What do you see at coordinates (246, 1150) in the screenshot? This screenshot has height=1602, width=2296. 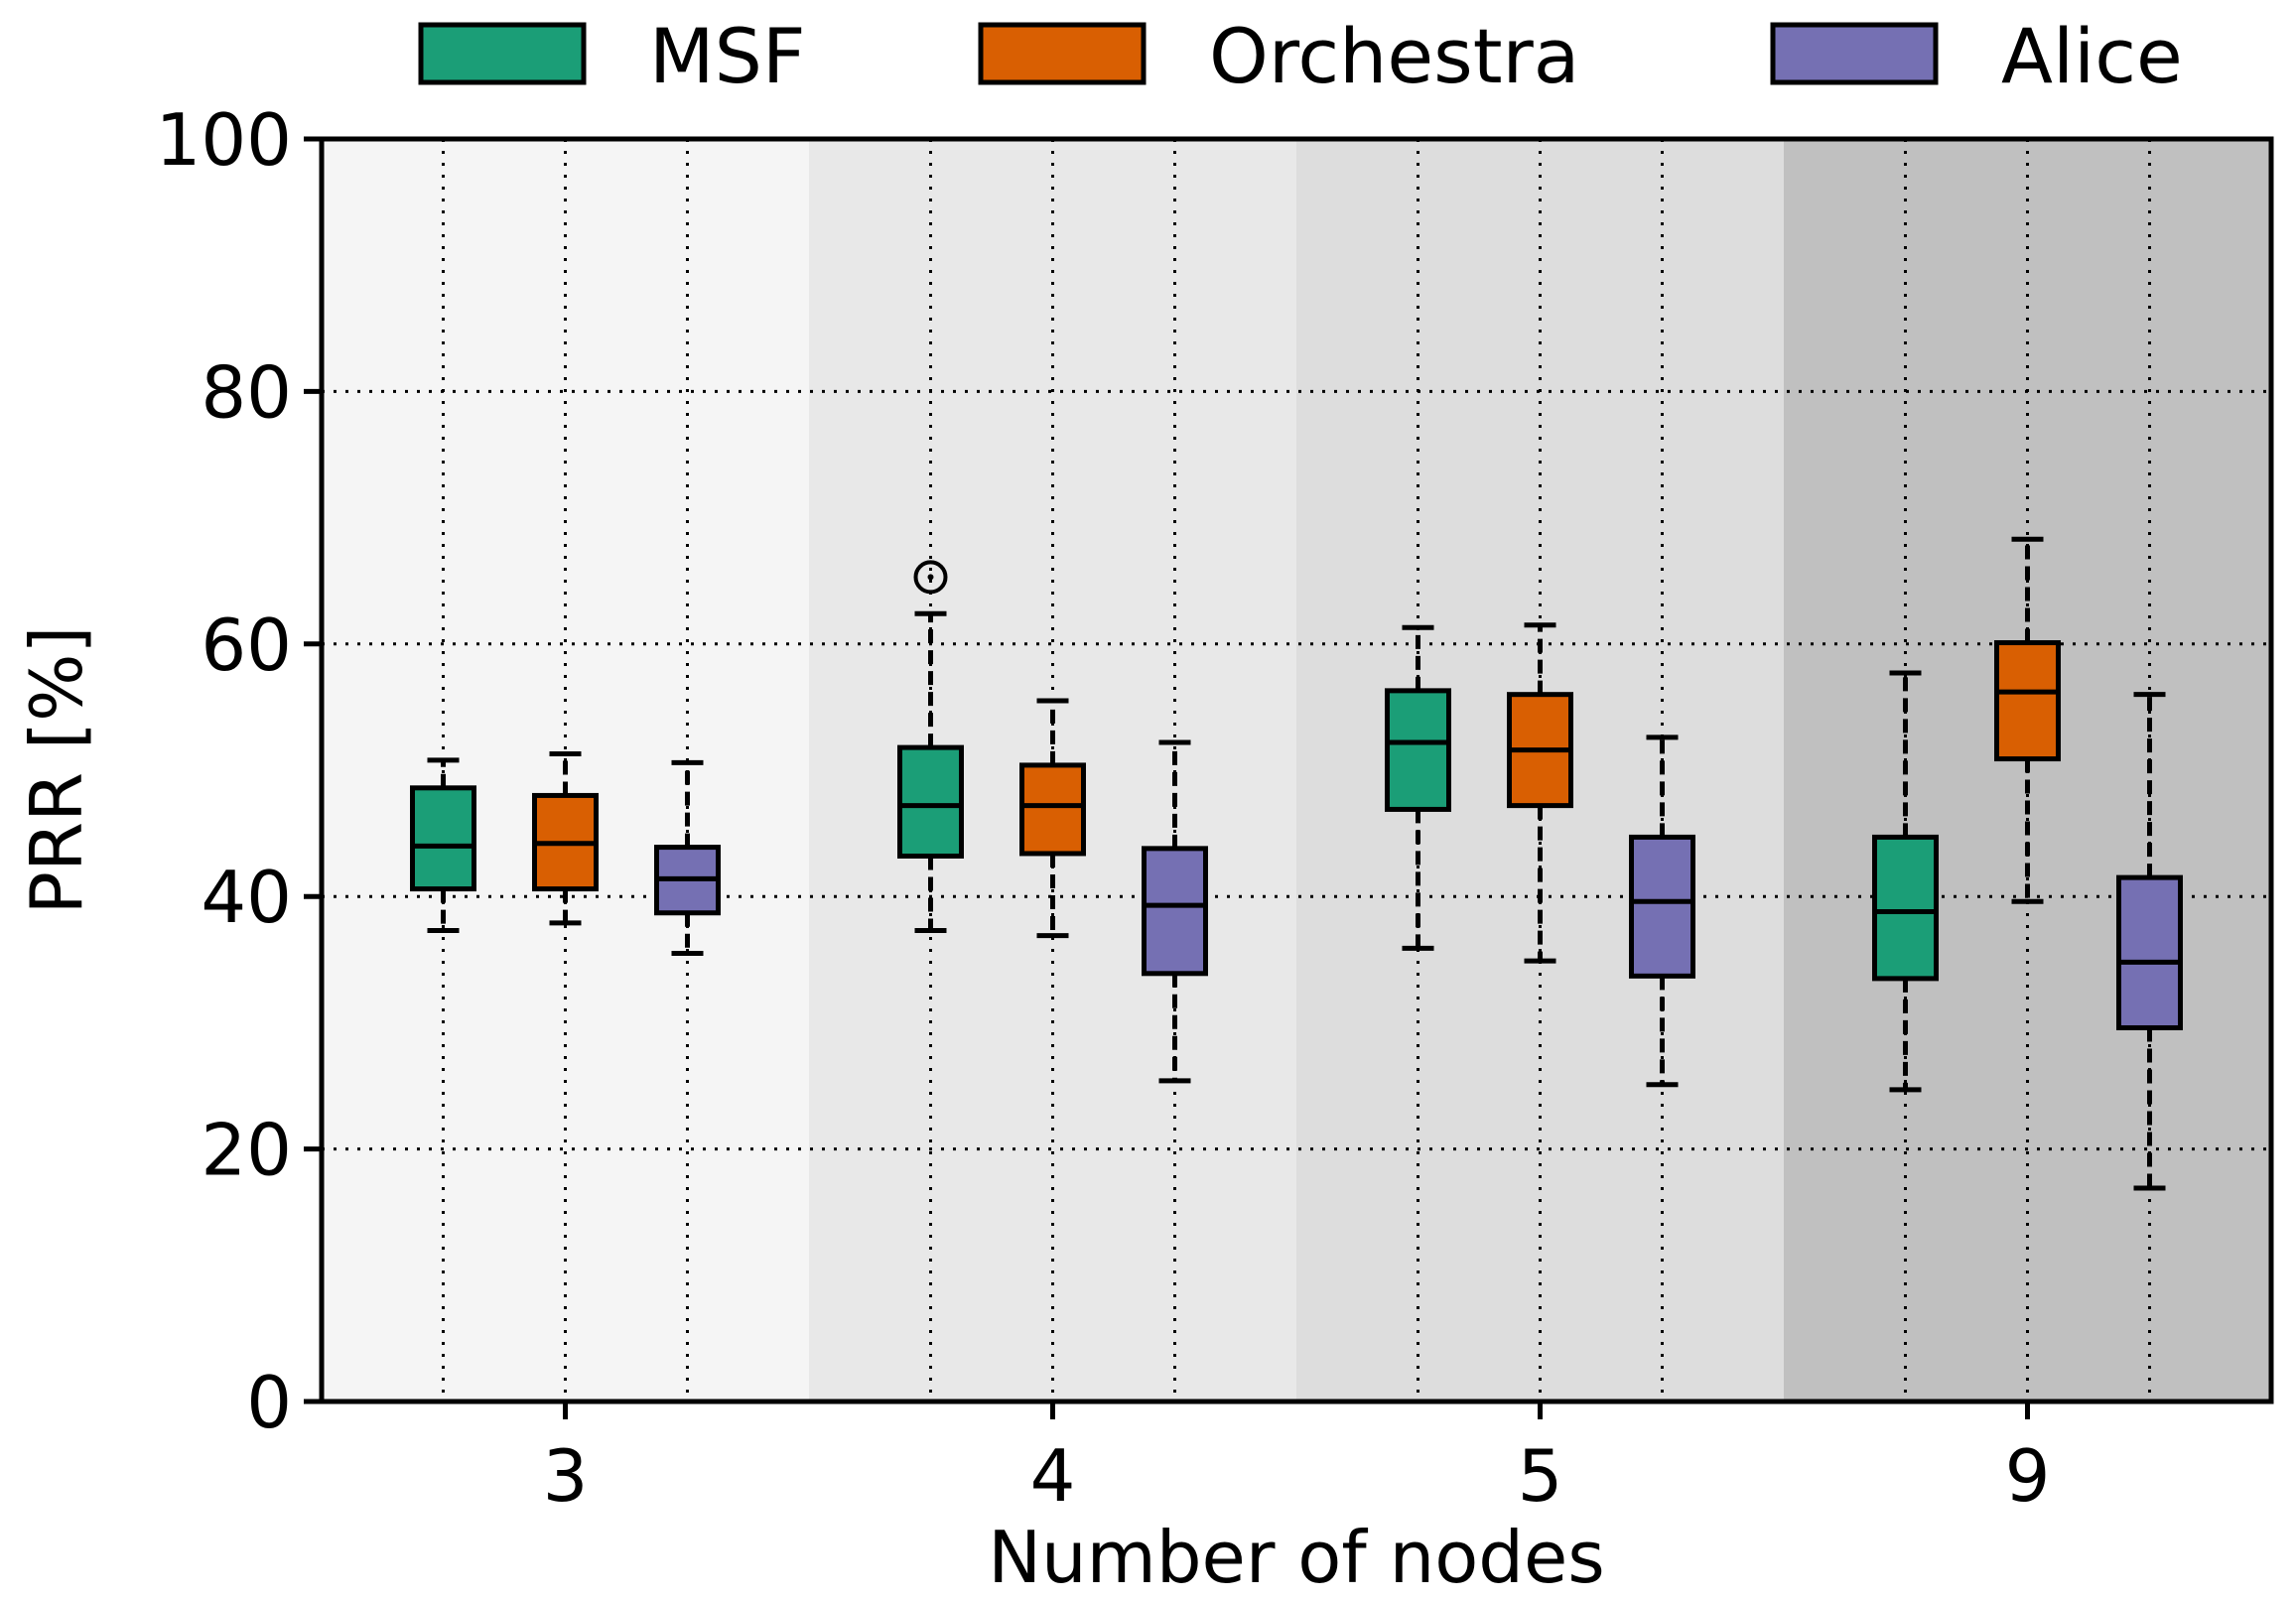 I see `y-tick-label: 20` at bounding box center [246, 1150].